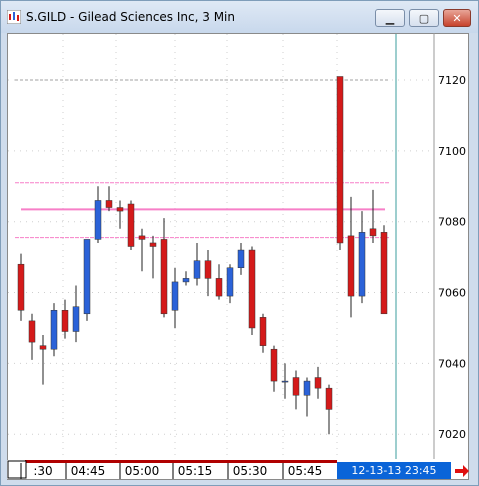 Image resolution: width=479 pixels, height=486 pixels. What do you see at coordinates (452, 363) in the screenshot?
I see `price-tick-label: 7040` at bounding box center [452, 363].